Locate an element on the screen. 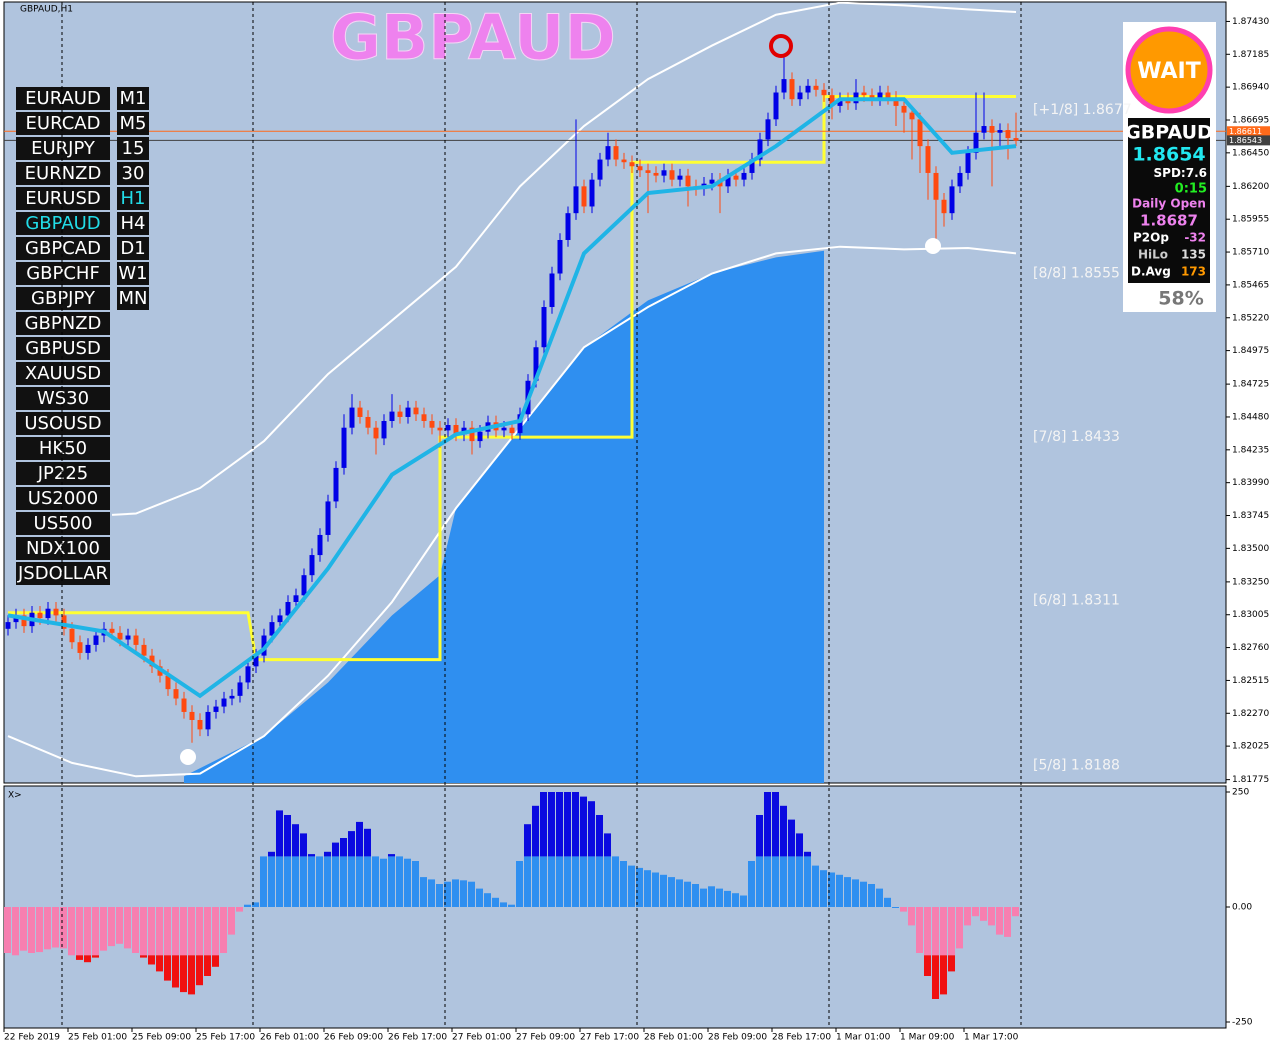 This screenshot has width=1270, height=1053. level-label: [+1/8] 1.8677 is located at coordinates (1082, 110).